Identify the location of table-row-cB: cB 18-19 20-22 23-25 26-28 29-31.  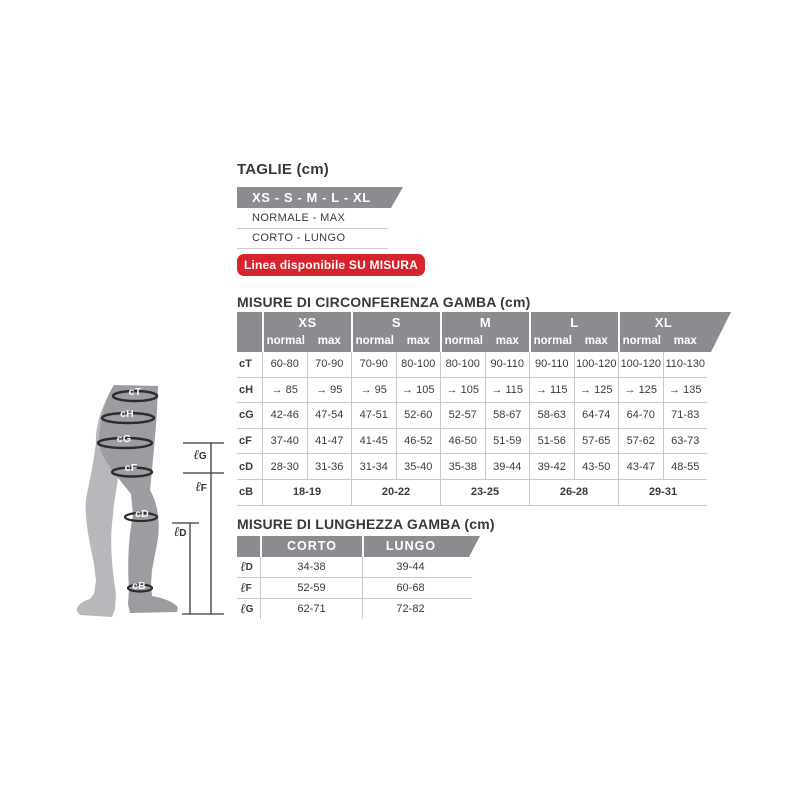
(472, 492).